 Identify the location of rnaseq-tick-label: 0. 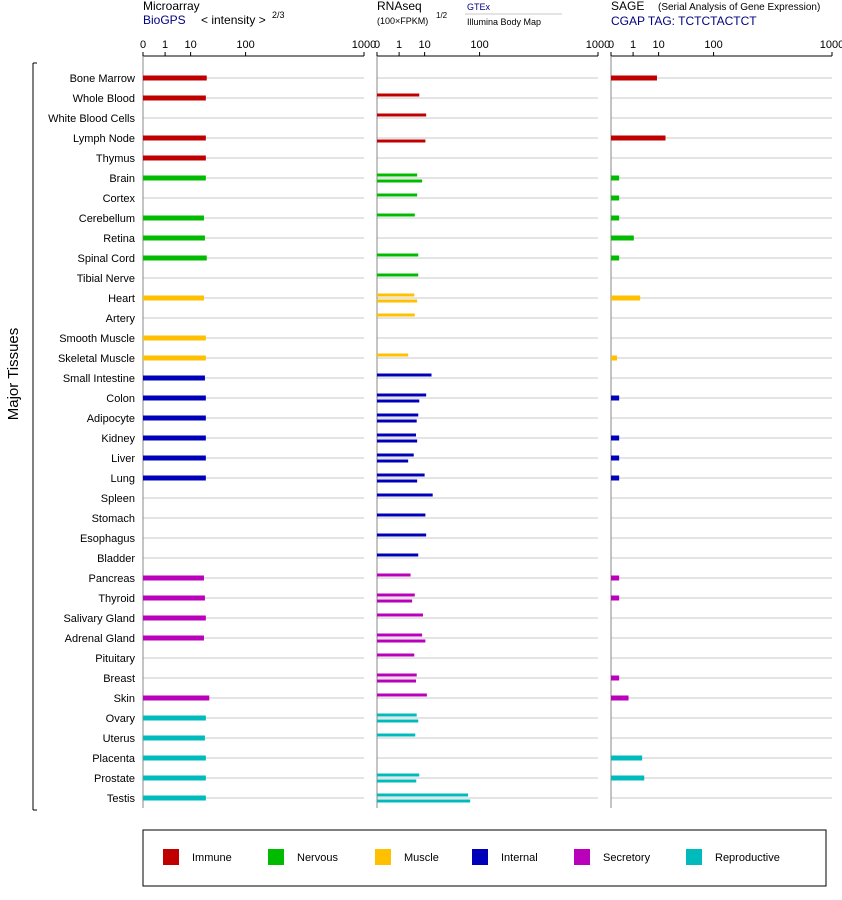
(377, 45).